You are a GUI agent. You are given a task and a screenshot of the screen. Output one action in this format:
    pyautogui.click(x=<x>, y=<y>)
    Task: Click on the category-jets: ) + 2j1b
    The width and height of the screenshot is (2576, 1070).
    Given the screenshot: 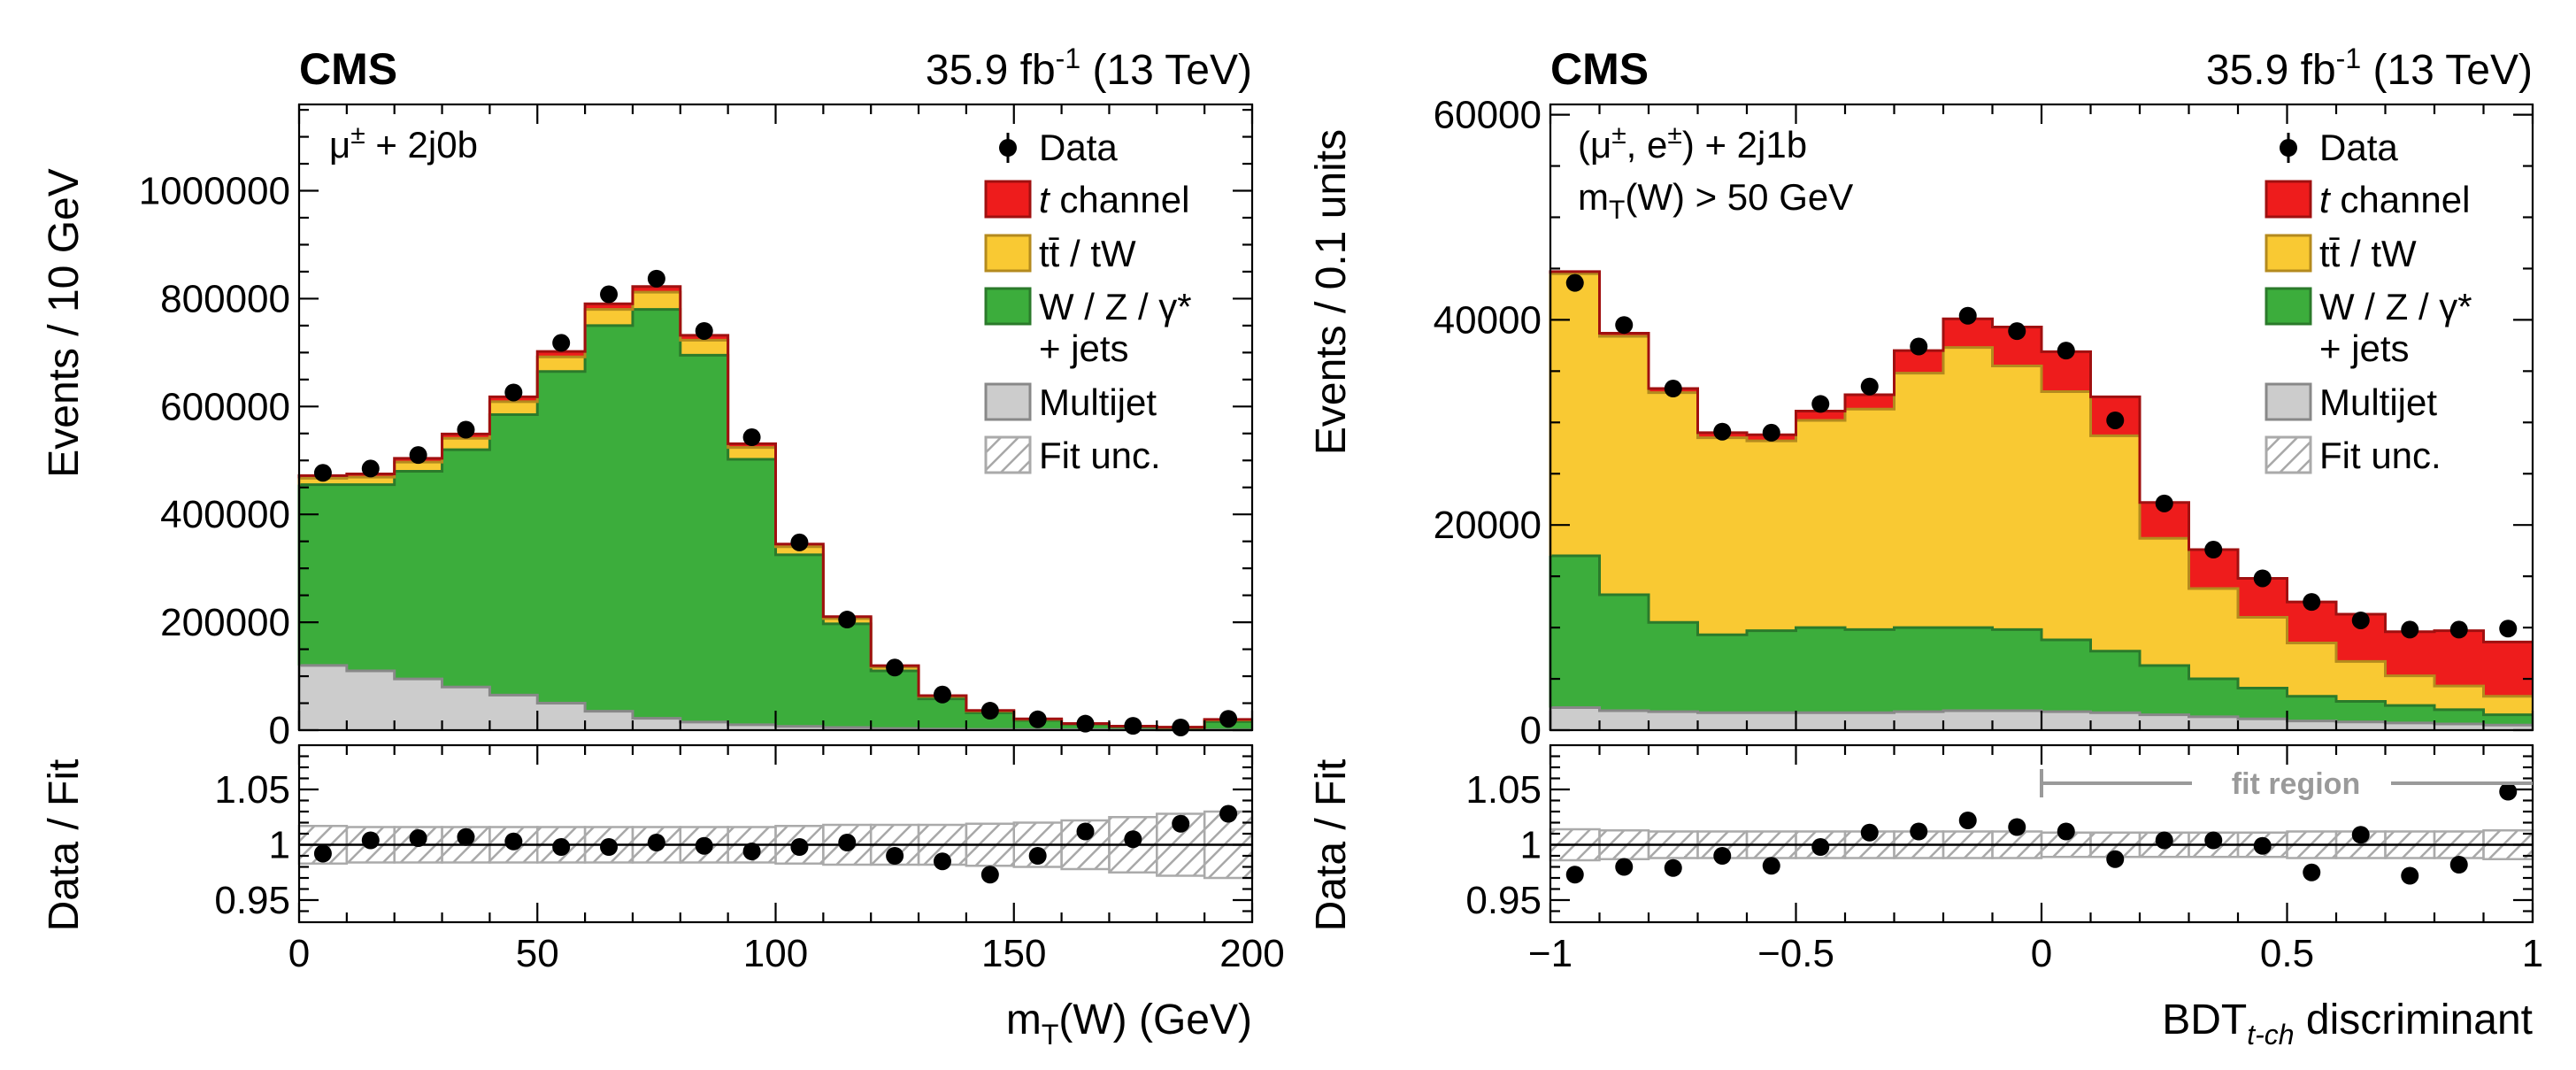 What is the action you would take?
    pyautogui.click(x=1744, y=145)
    